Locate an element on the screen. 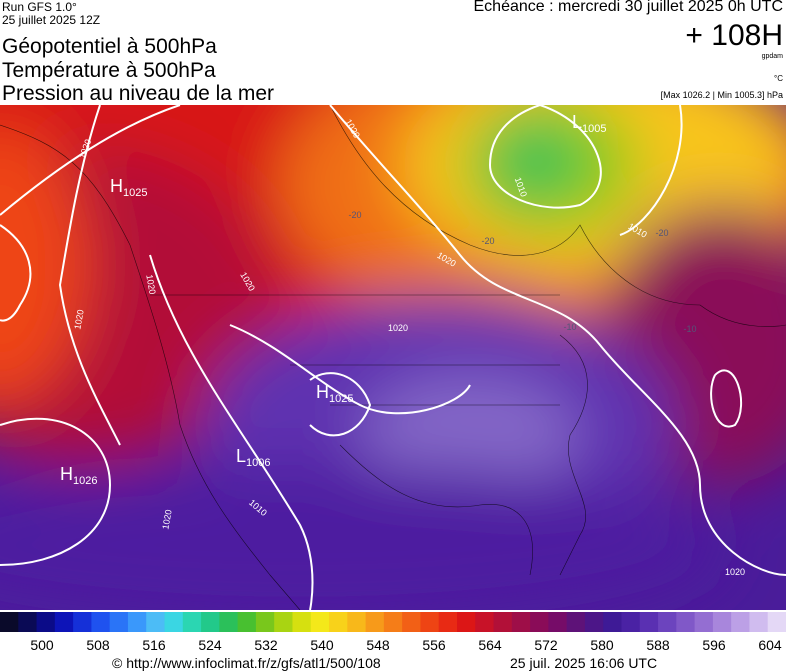 The image size is (786, 672). pressure-center: H1026 is located at coordinates (78, 475).